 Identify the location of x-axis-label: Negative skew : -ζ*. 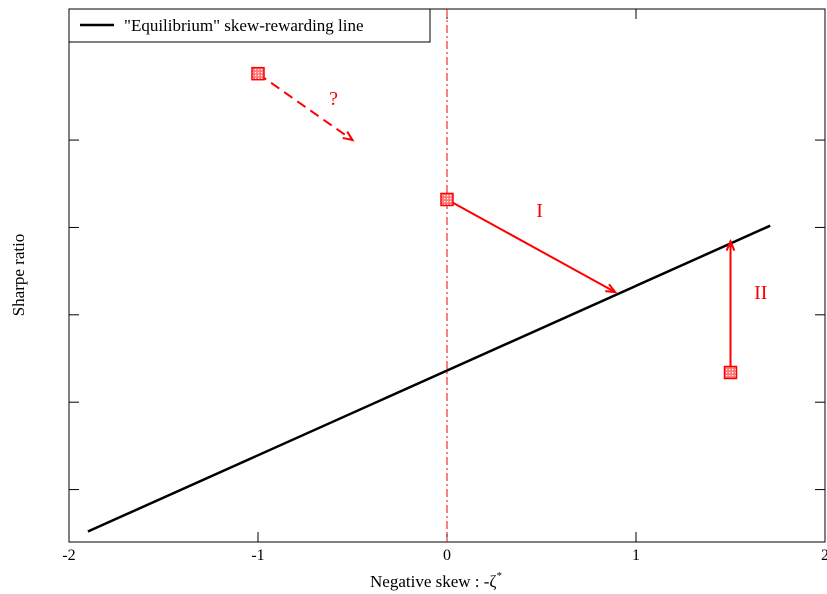
(436, 580).